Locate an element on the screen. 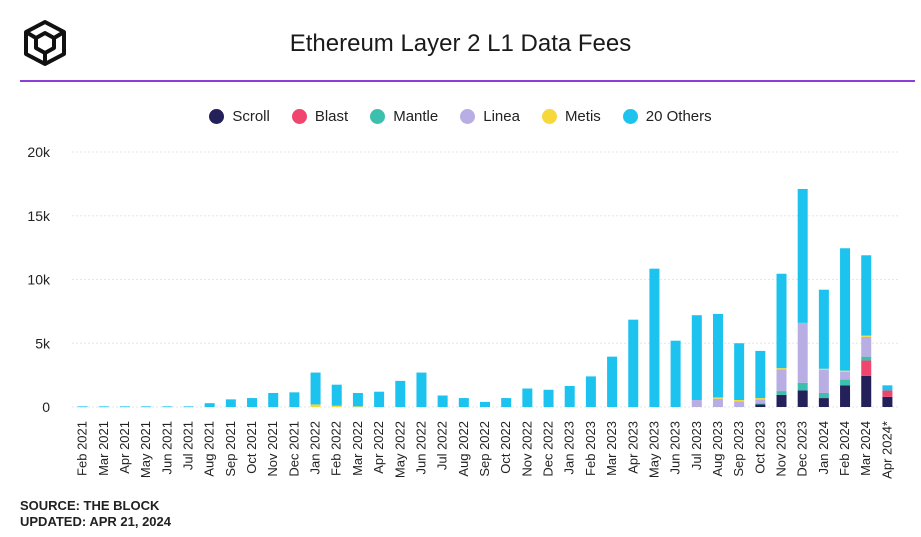 Image resolution: width=921 pixels, height=537 pixels. legend-item-blast: Blast is located at coordinates (319, 116).